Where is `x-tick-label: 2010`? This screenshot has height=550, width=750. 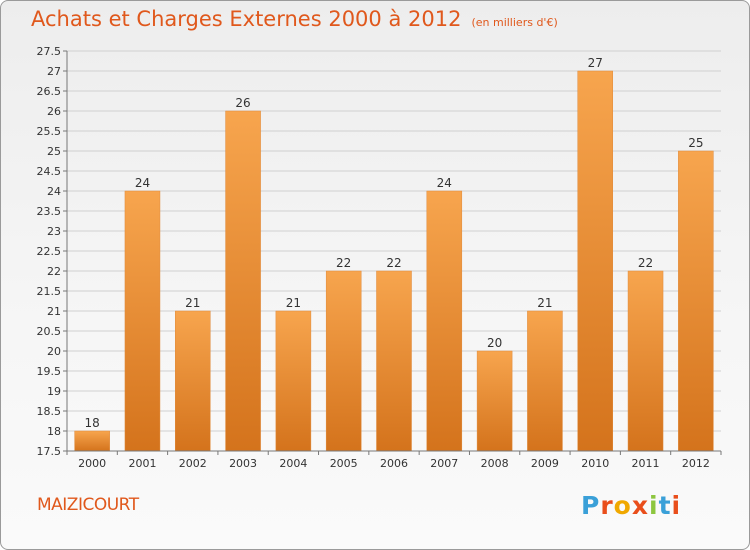
x-tick-label: 2010 is located at coordinates (595, 463).